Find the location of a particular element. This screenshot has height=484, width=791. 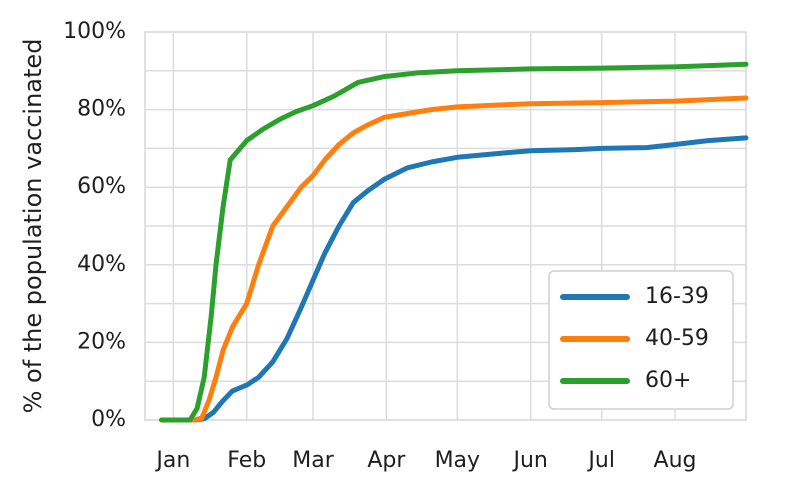

y-tick-label: 0% is located at coordinates (108, 419).